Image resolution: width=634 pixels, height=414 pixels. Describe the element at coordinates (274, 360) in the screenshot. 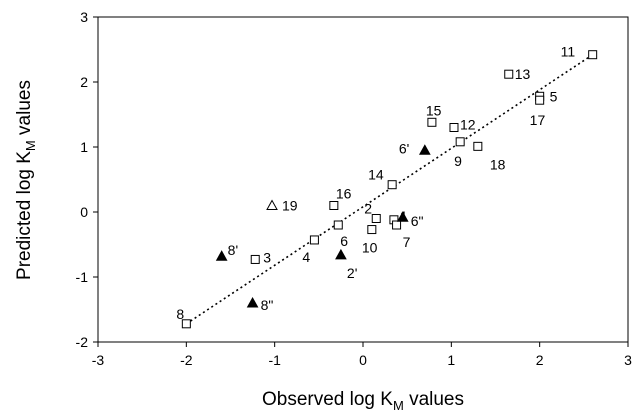

I see `x-tick-label: -1` at that location.